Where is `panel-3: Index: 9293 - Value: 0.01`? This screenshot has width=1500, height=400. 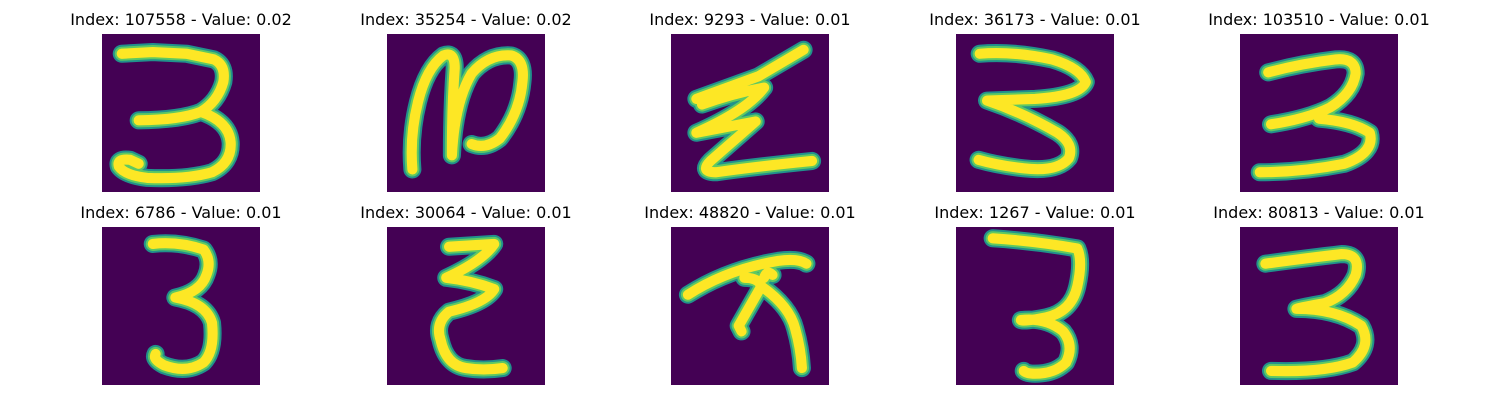 panel-3: Index: 9293 - Value: 0.01 is located at coordinates (750, 105).